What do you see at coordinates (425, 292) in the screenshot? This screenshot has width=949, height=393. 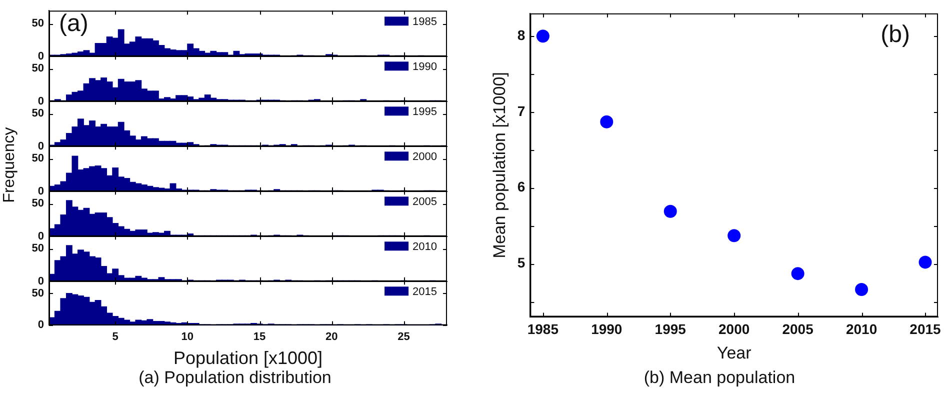 I see `legend-label: 2015` at bounding box center [425, 292].